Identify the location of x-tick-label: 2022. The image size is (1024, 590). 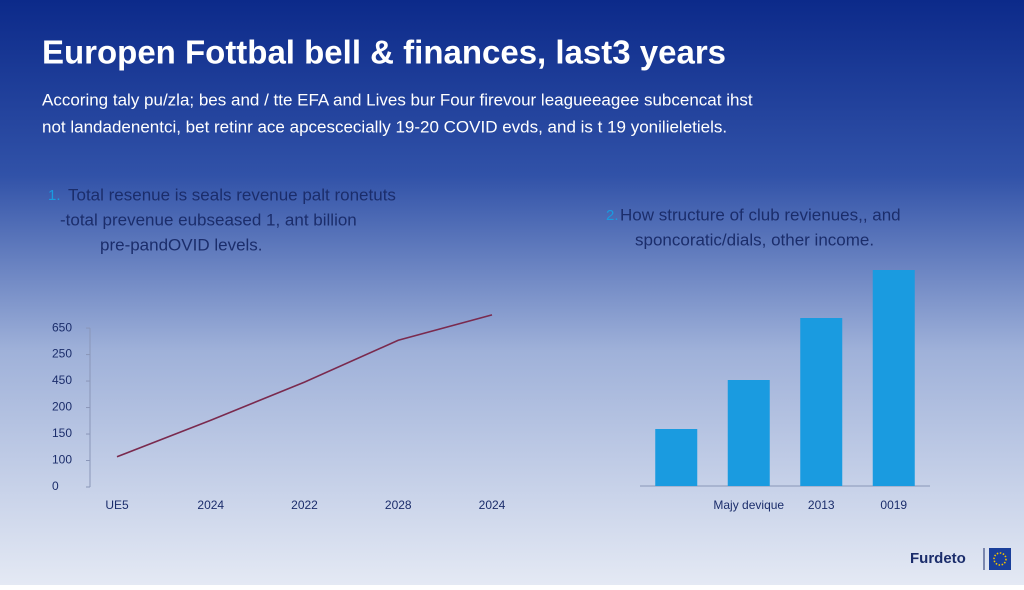
(304, 505).